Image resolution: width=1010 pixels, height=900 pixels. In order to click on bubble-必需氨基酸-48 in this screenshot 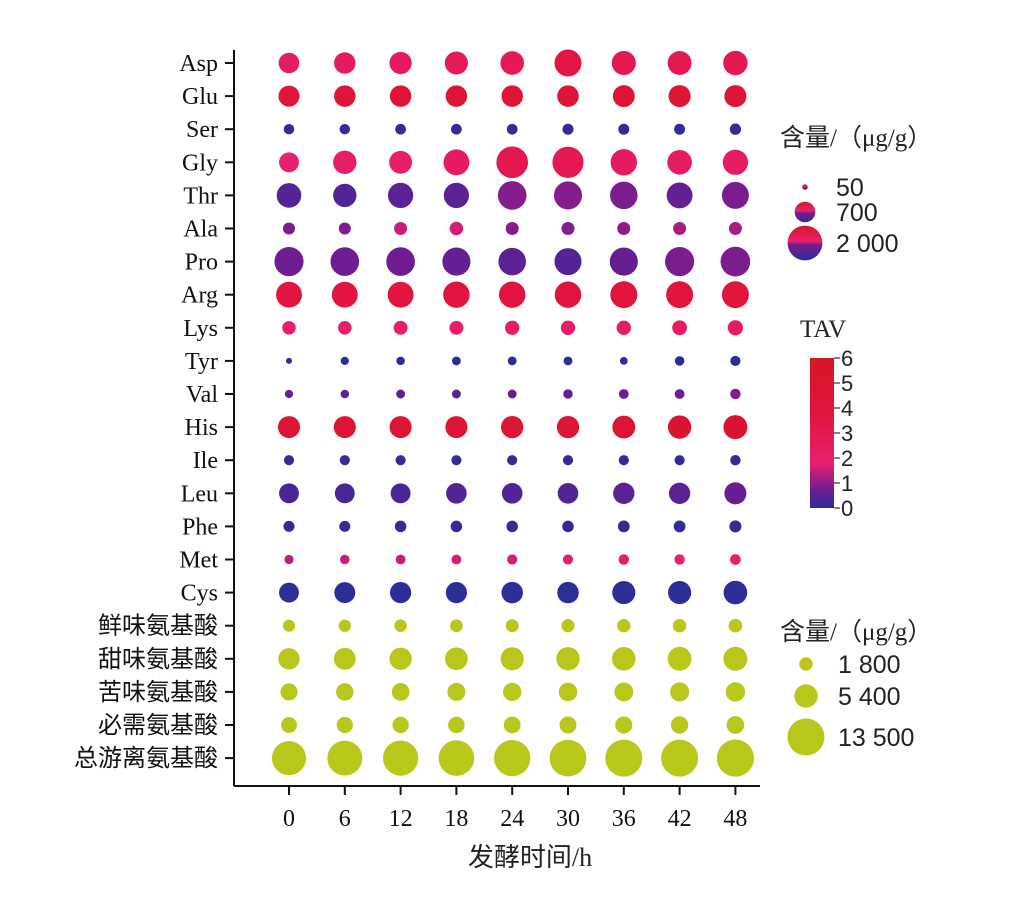, I will do `click(735, 725)`.